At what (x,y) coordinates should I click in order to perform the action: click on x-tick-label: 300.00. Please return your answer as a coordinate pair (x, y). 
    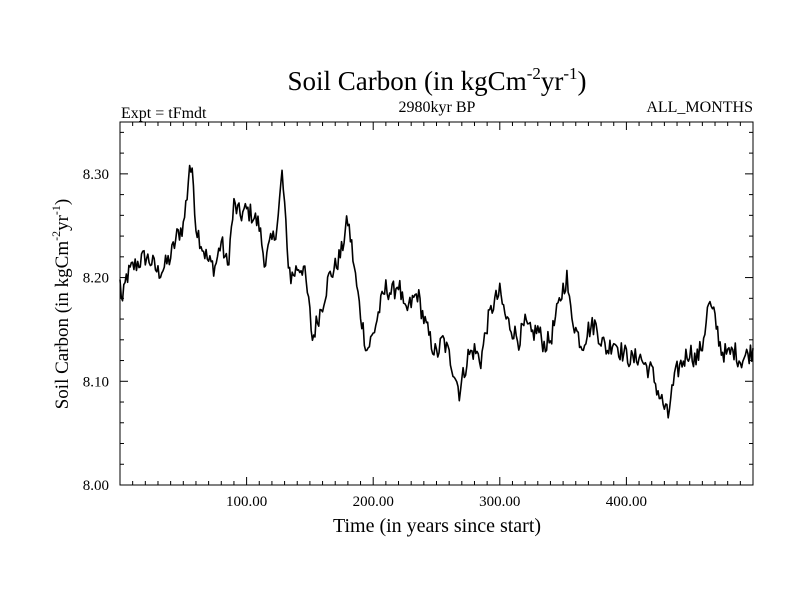
    Looking at the image, I should click on (499, 502).